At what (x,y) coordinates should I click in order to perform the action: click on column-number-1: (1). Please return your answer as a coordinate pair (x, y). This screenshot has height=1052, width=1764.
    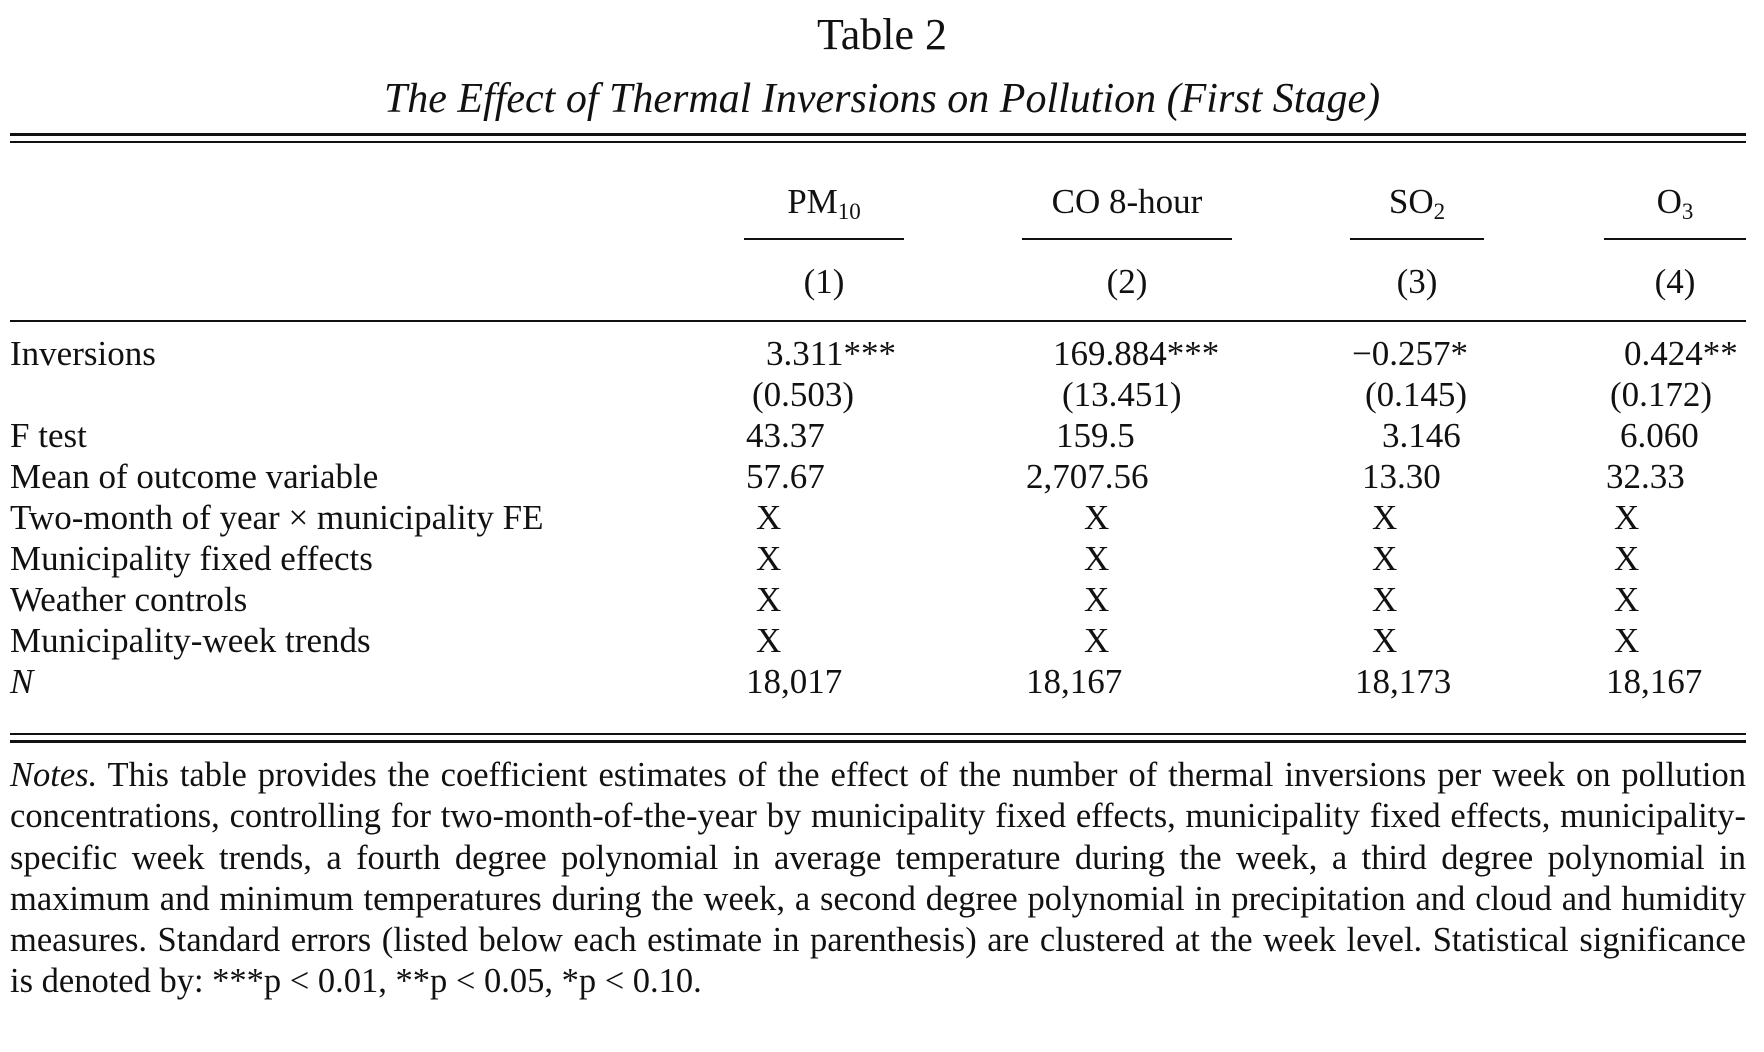
    Looking at the image, I should click on (824, 281).